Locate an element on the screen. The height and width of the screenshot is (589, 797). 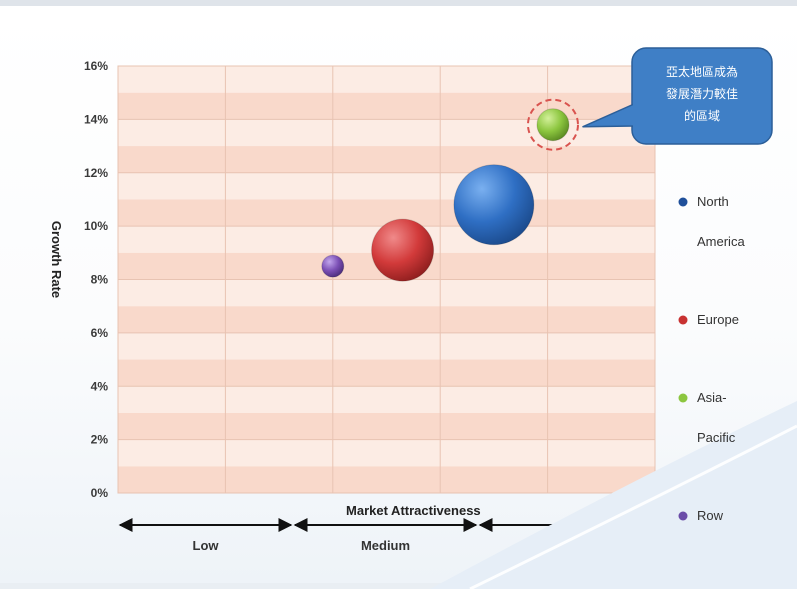
bubble-asia-pacific is located at coordinates (553, 125).